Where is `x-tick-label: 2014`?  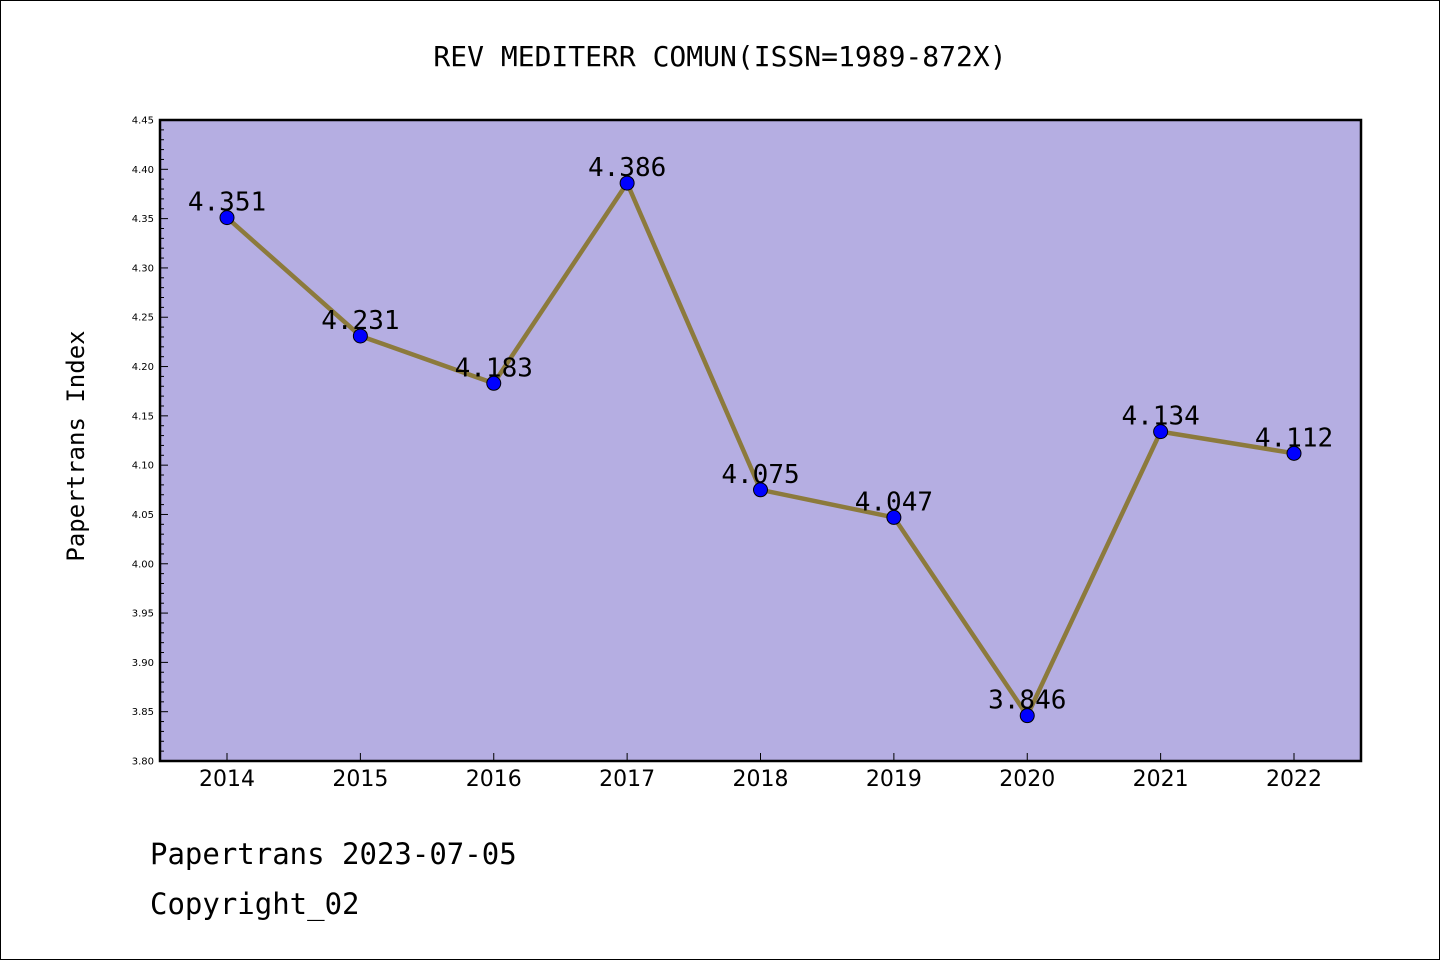 x-tick-label: 2014 is located at coordinates (227, 779).